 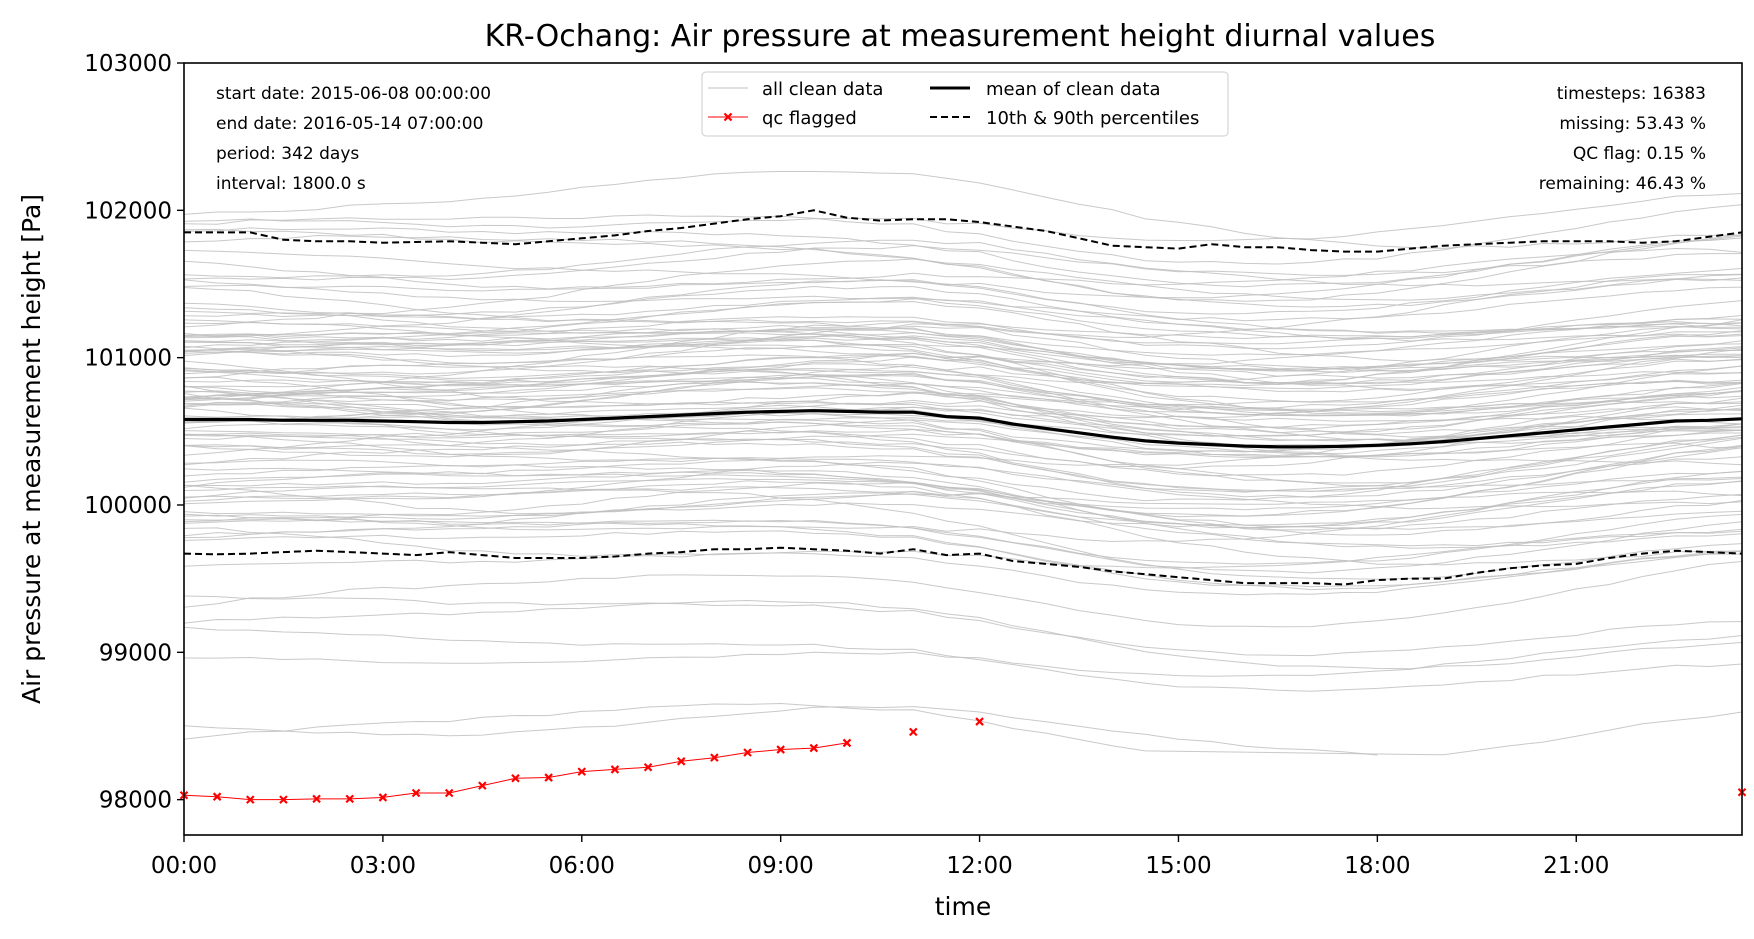 I want to click on y-tick-label: 98000, so click(x=135, y=801).